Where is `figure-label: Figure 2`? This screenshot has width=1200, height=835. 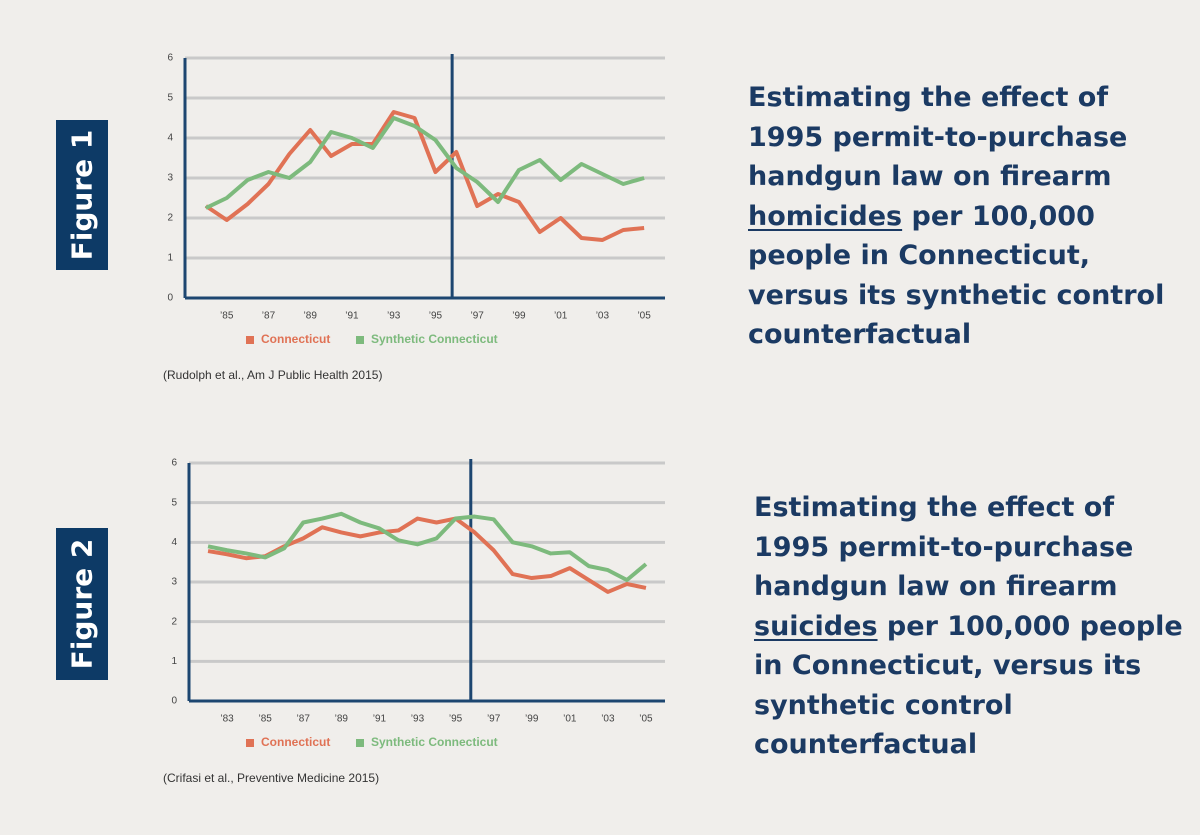
figure-label: Figure 2 is located at coordinates (82, 604).